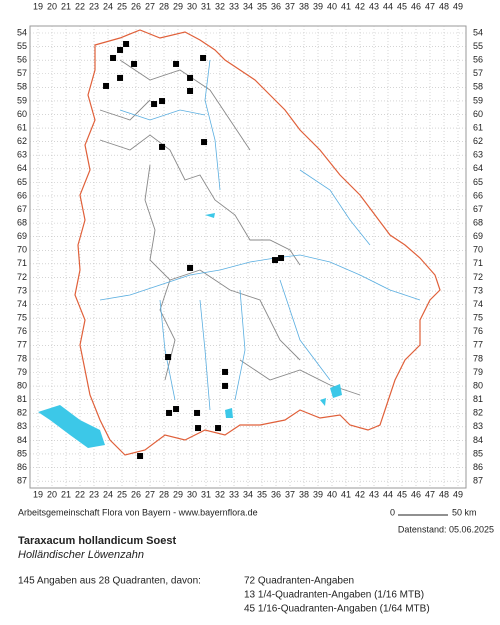  I want to click on x-label: 25, so click(122, 6).